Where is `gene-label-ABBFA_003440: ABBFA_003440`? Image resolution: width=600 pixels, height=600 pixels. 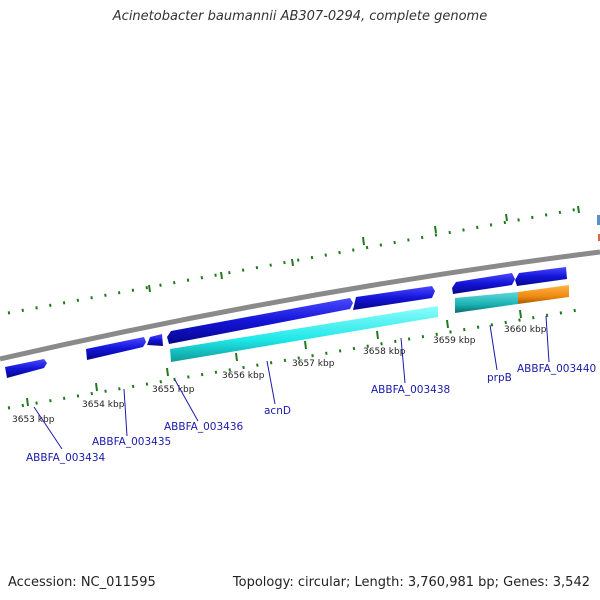
gene-label-ABBFA_003440: ABBFA_003440 is located at coordinates (556, 369).